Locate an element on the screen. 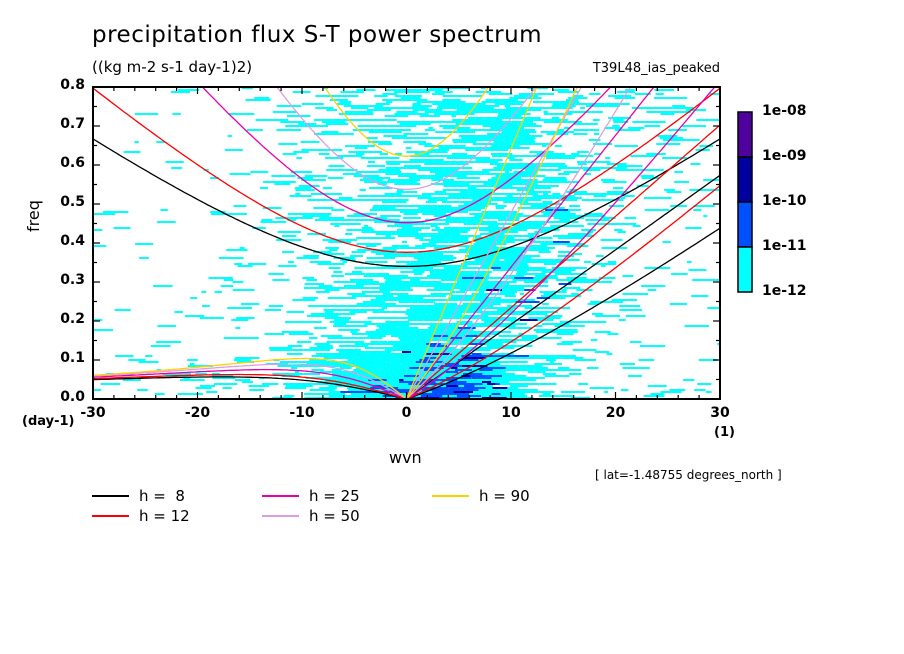 The height and width of the screenshot is (654, 904). y-tick-label: 0.2 is located at coordinates (72, 319).